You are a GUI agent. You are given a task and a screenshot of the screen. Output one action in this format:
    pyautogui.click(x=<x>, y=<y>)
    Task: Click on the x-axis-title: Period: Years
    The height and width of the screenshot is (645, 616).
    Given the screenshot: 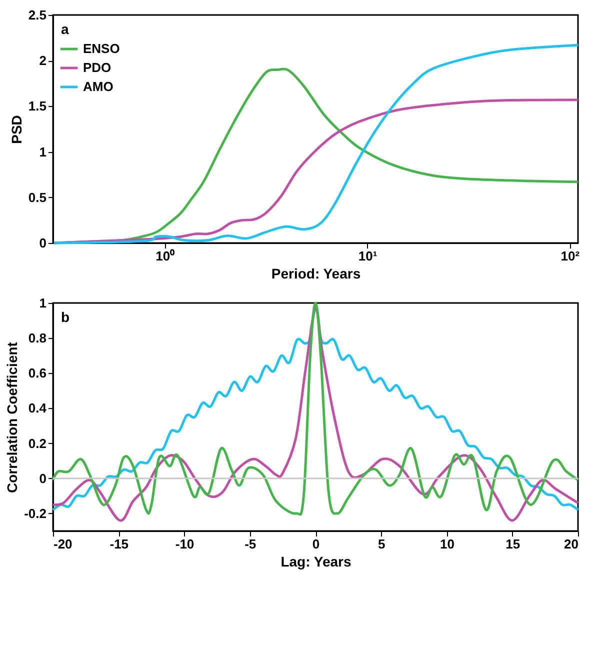 What is the action you would take?
    pyautogui.click(x=316, y=274)
    